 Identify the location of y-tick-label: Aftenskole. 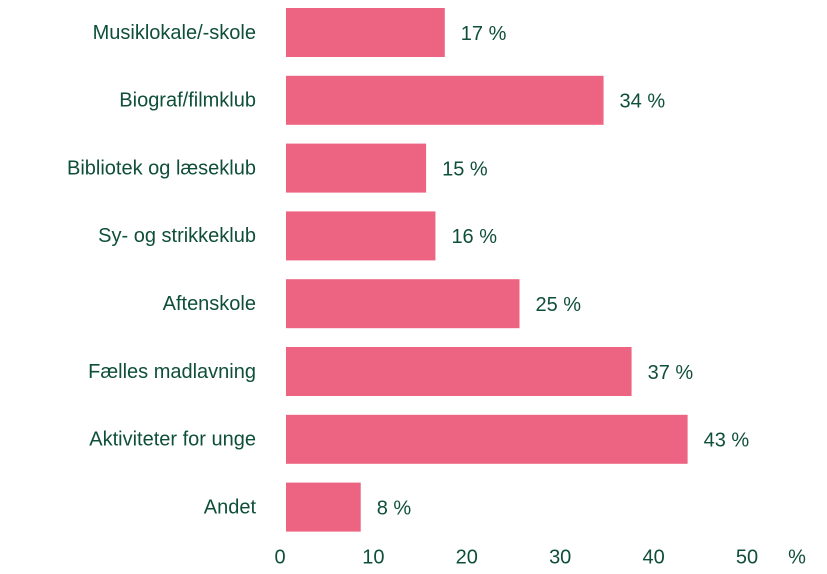
(209, 304).